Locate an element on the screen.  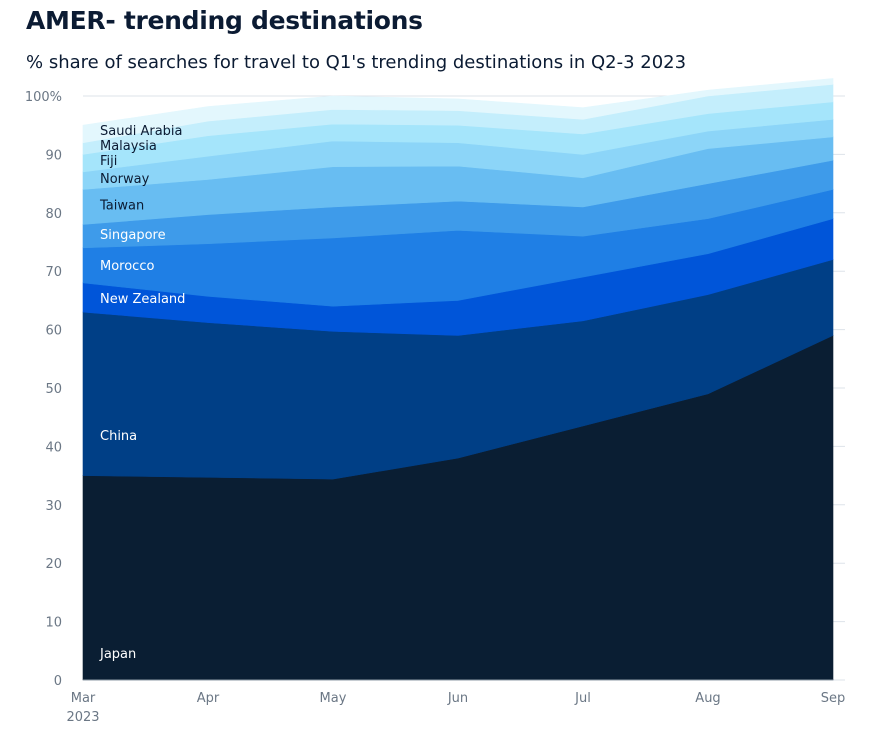
y-tick-label: 50 is located at coordinates (53, 389).